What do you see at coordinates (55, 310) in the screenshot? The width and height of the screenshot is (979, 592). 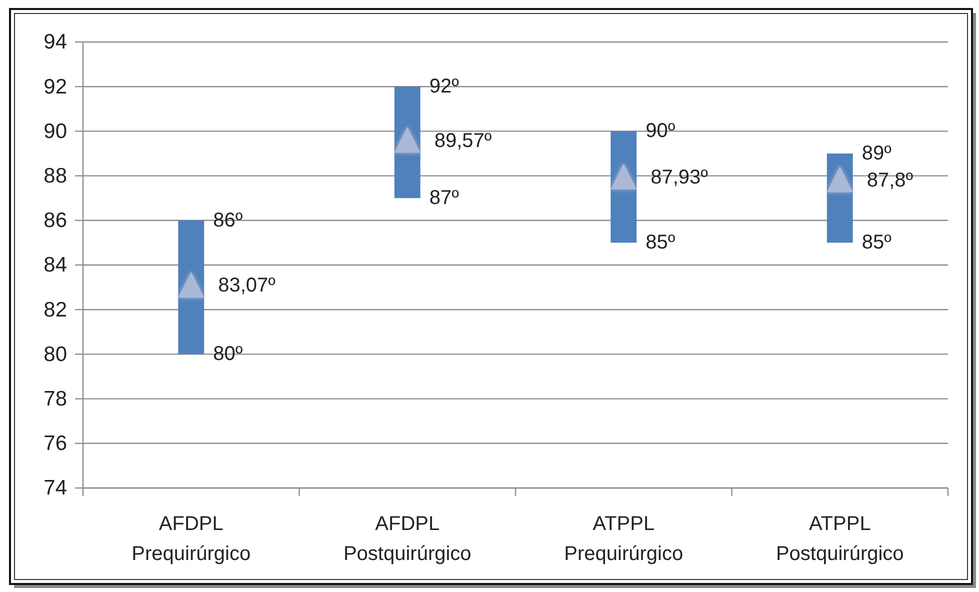 I see `y-tick-label: 82` at bounding box center [55, 310].